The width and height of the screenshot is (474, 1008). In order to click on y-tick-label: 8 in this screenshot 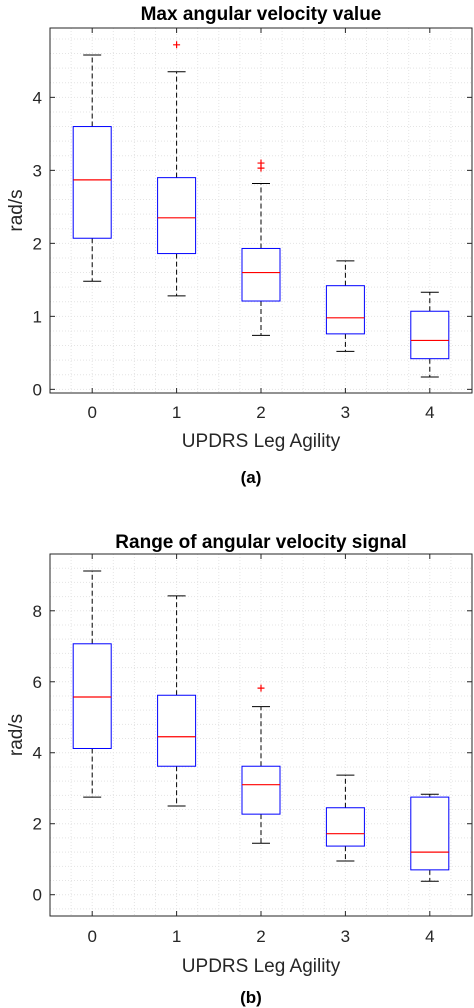, I will do `click(37, 611)`.